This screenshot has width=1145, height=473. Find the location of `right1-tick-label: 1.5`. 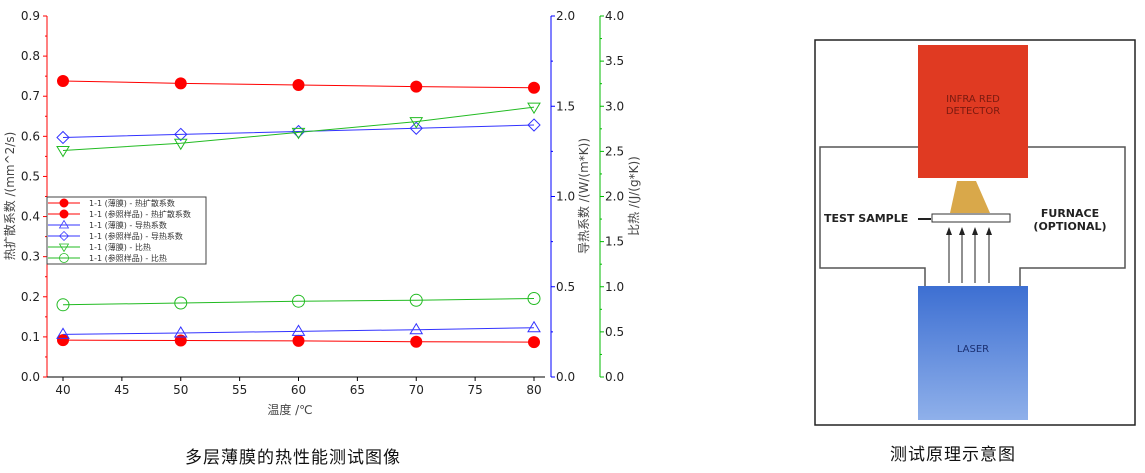

right1-tick-label: 1.5 is located at coordinates (565, 106).